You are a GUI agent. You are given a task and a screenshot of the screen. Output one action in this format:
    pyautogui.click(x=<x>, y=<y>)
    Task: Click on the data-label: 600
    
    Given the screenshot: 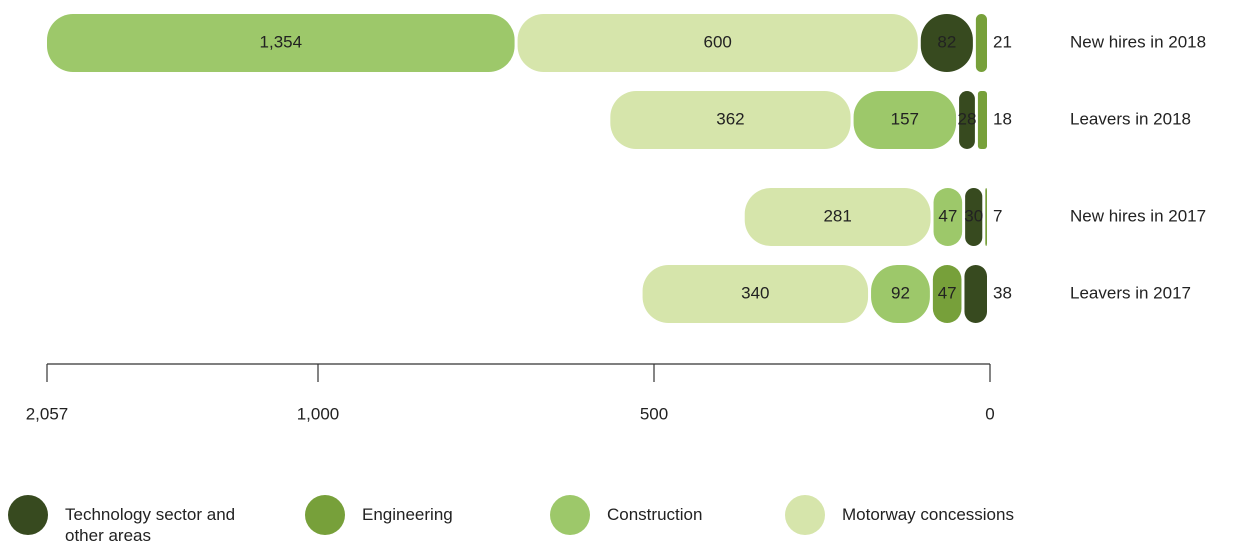 What is the action you would take?
    pyautogui.click(x=717, y=41)
    